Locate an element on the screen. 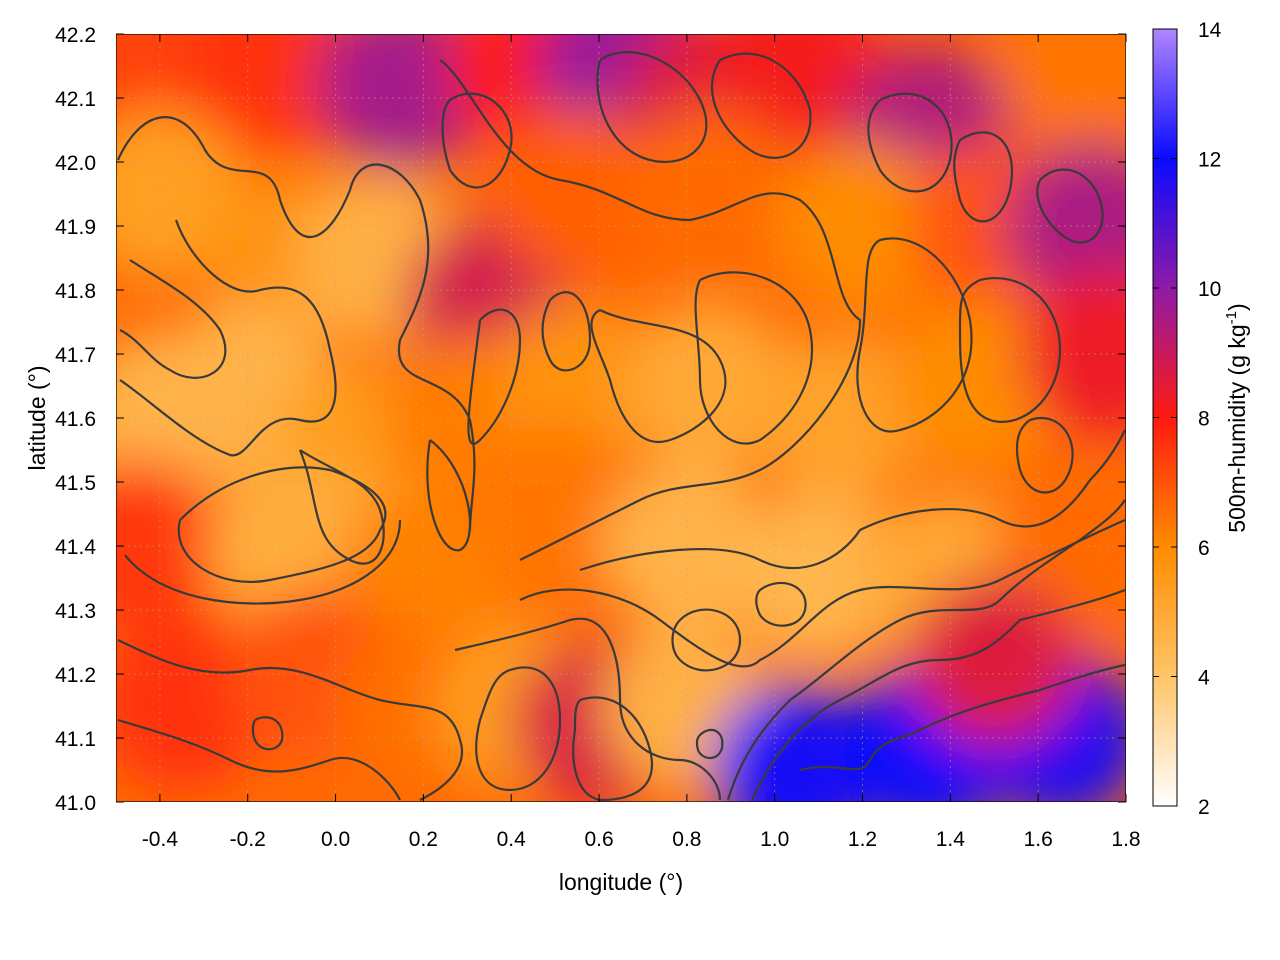 The height and width of the screenshot is (960, 1280). x-axis-title: longitude (°) is located at coordinates (621, 882).